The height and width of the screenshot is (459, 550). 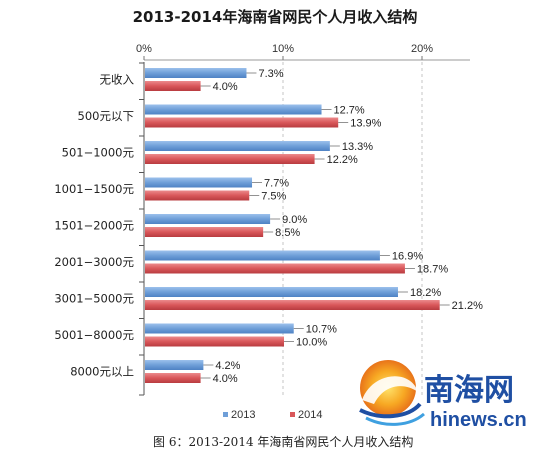 What do you see at coordinates (467, 306) in the screenshot?
I see `data-label-2014: 21.2%` at bounding box center [467, 306].